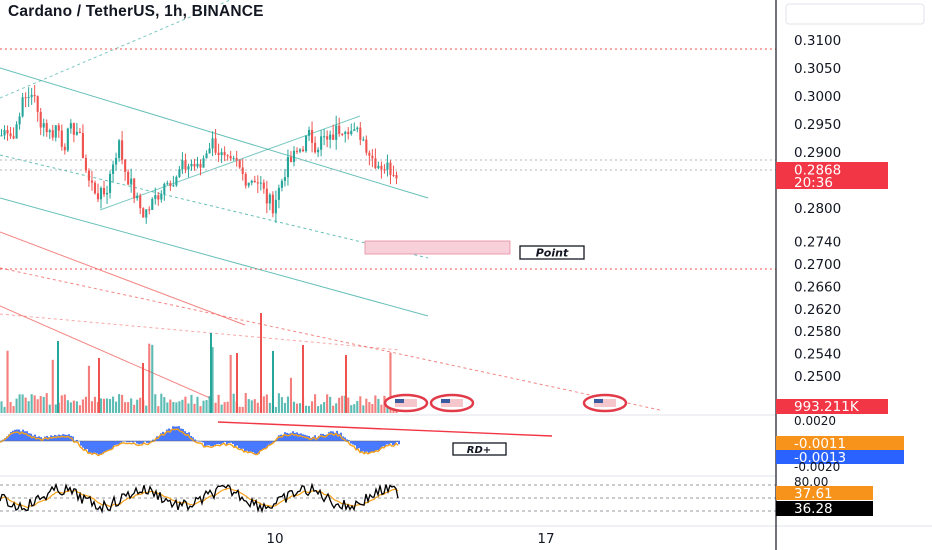  What do you see at coordinates (813, 509) in the screenshot?
I see `rsi-value: 36.28` at bounding box center [813, 509].